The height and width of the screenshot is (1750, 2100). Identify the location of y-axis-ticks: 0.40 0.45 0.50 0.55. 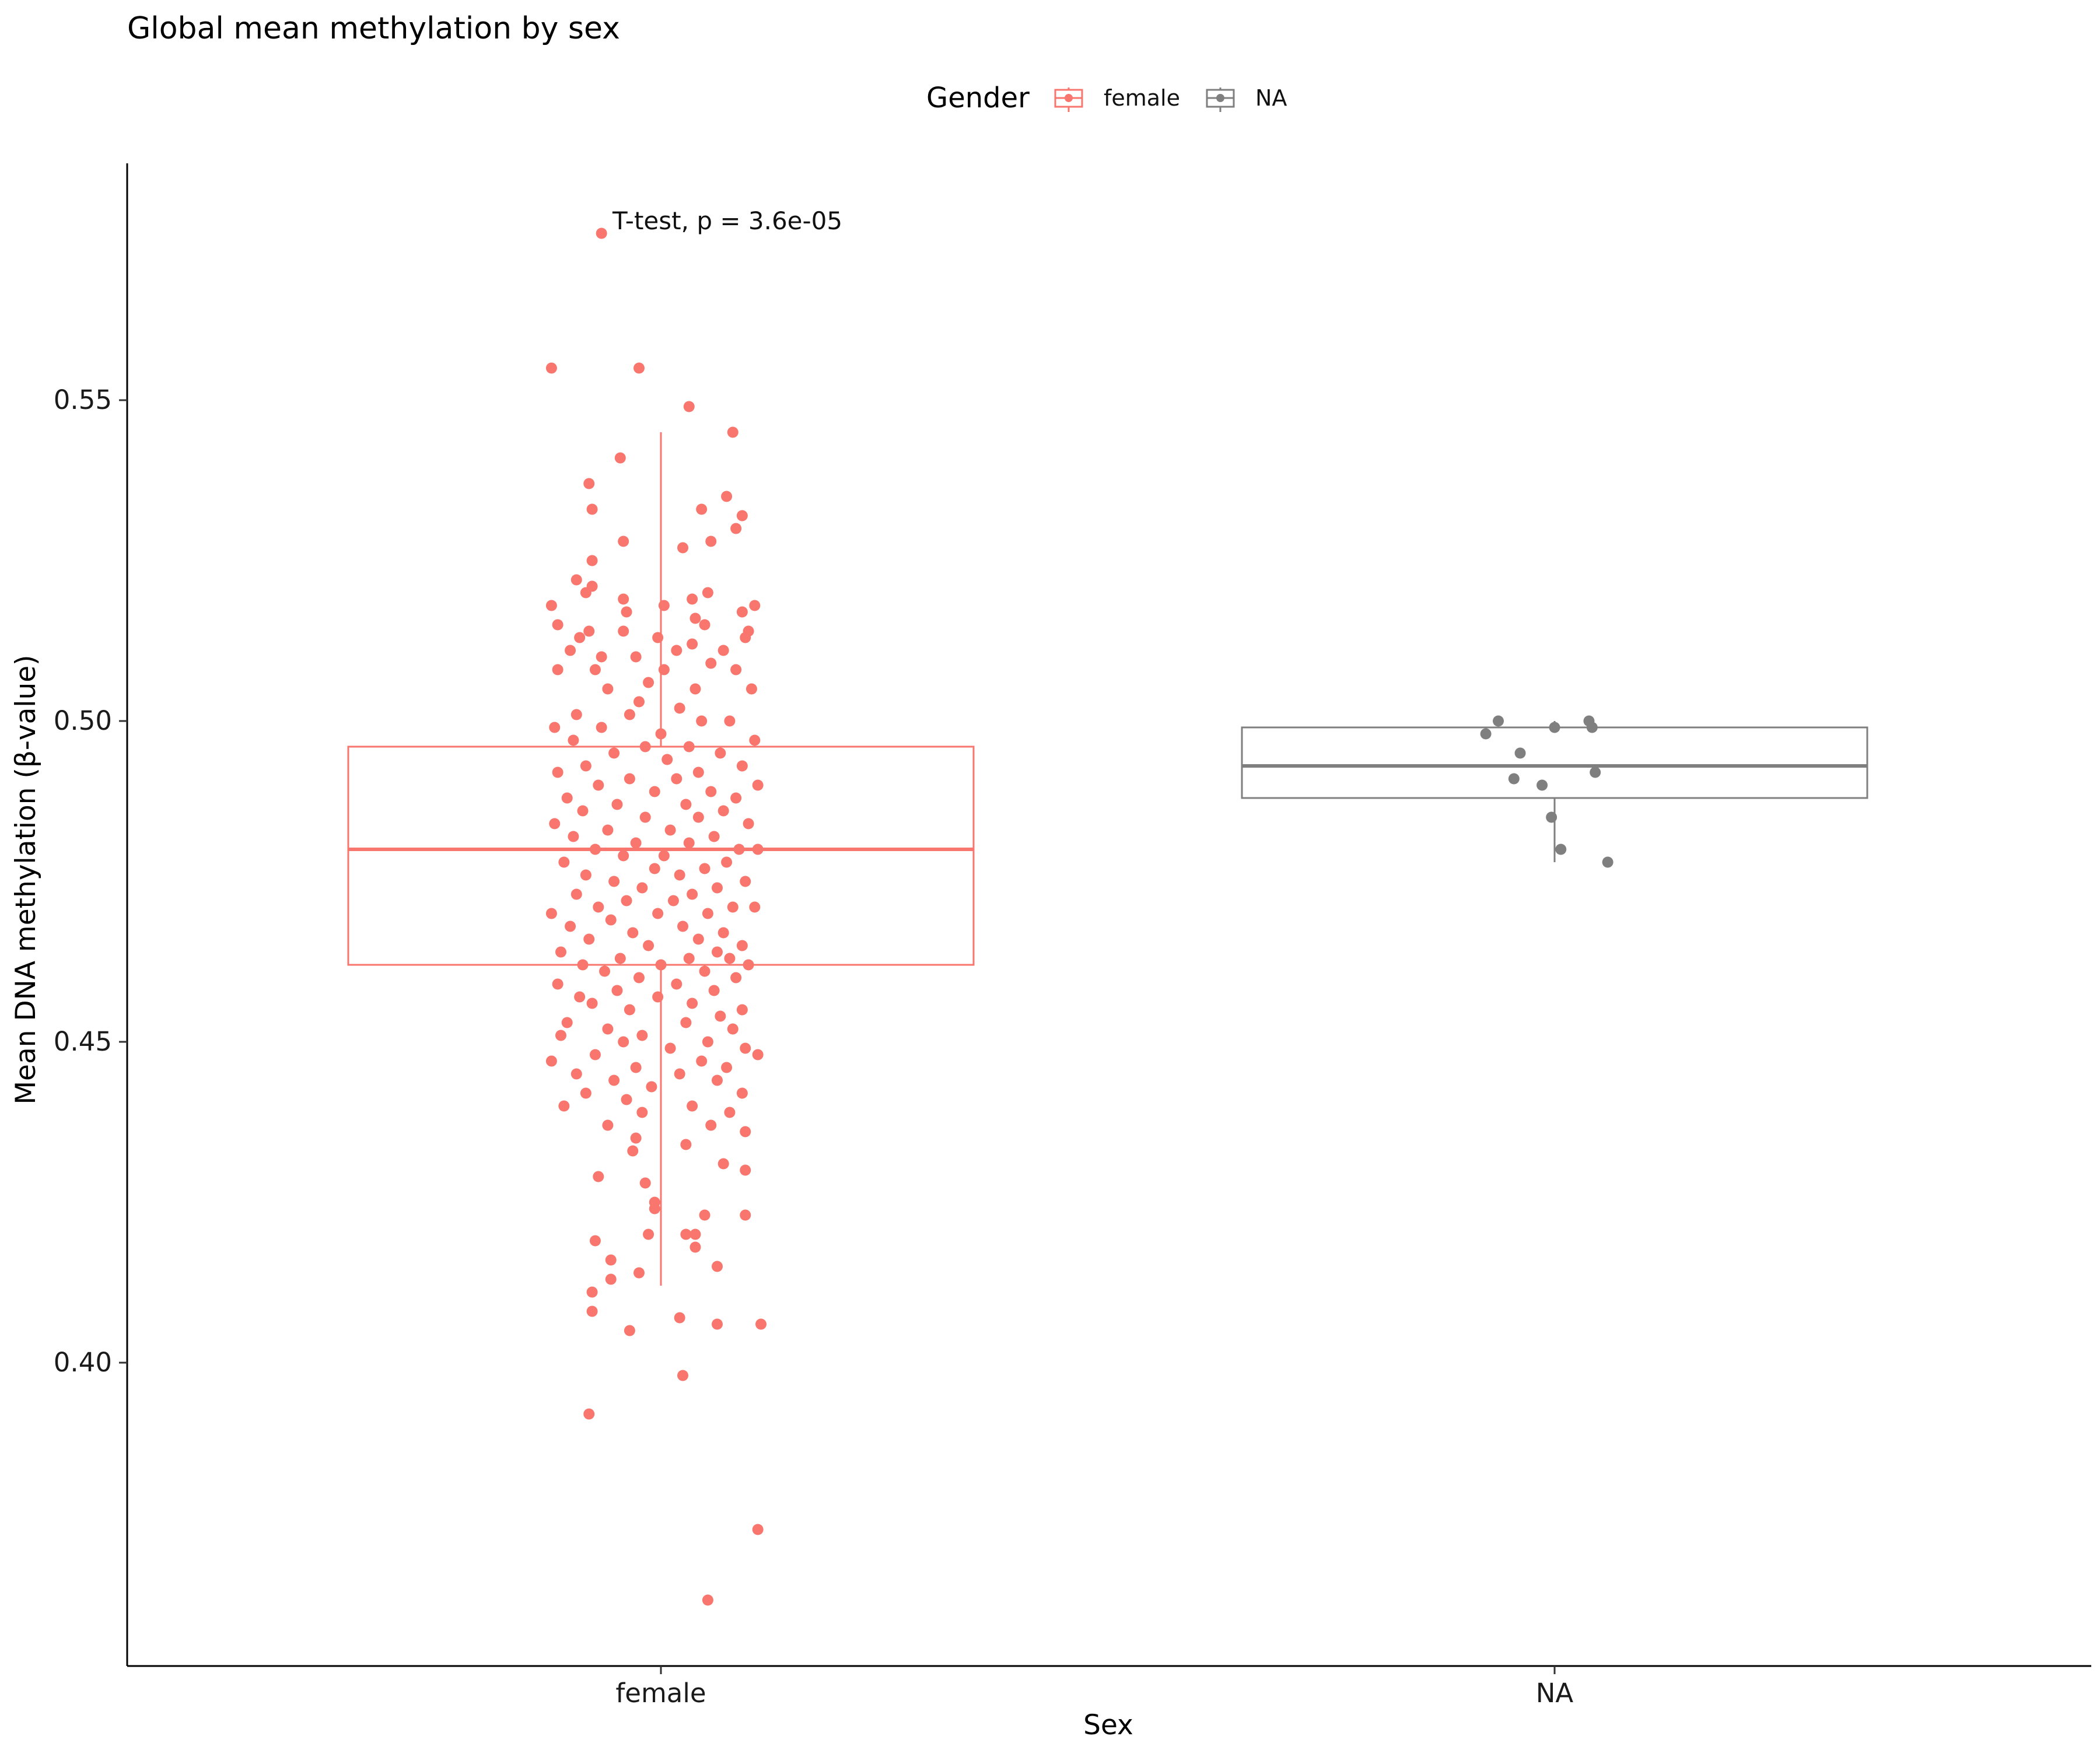
(90, 881).